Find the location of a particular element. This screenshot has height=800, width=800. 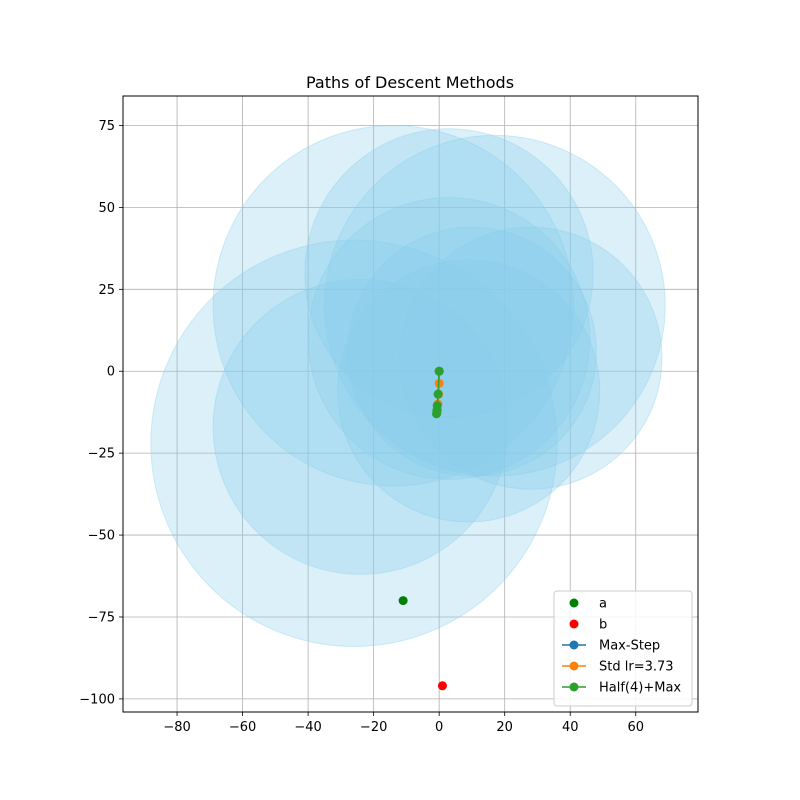

legend-box is located at coordinates (623, 648).